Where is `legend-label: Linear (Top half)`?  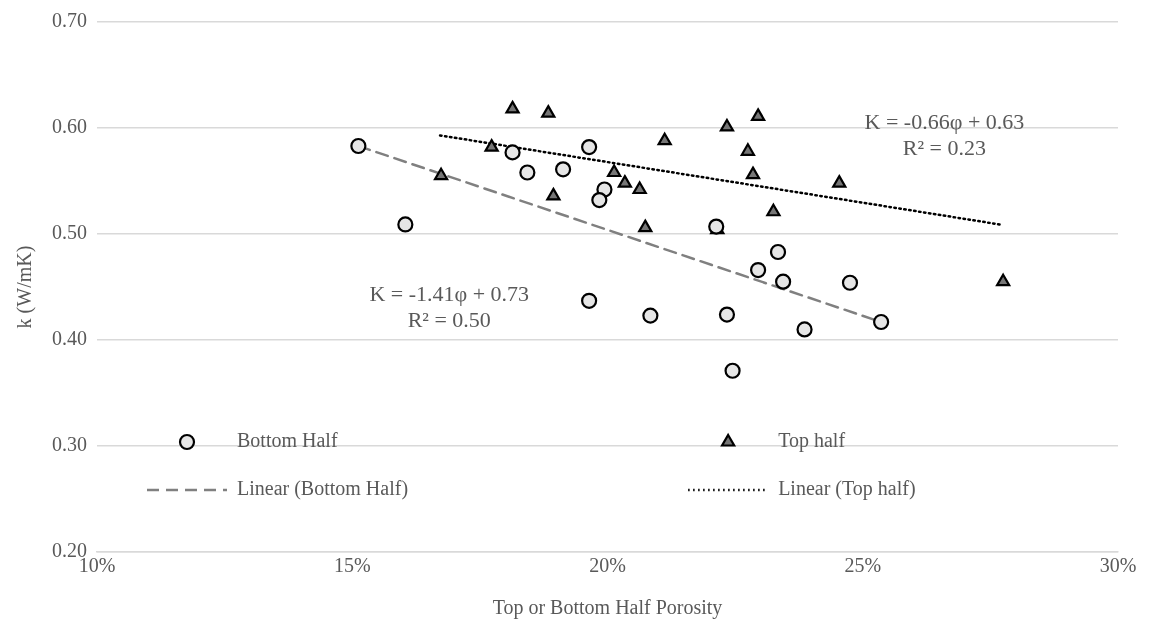 legend-label: Linear (Top half) is located at coordinates (847, 489).